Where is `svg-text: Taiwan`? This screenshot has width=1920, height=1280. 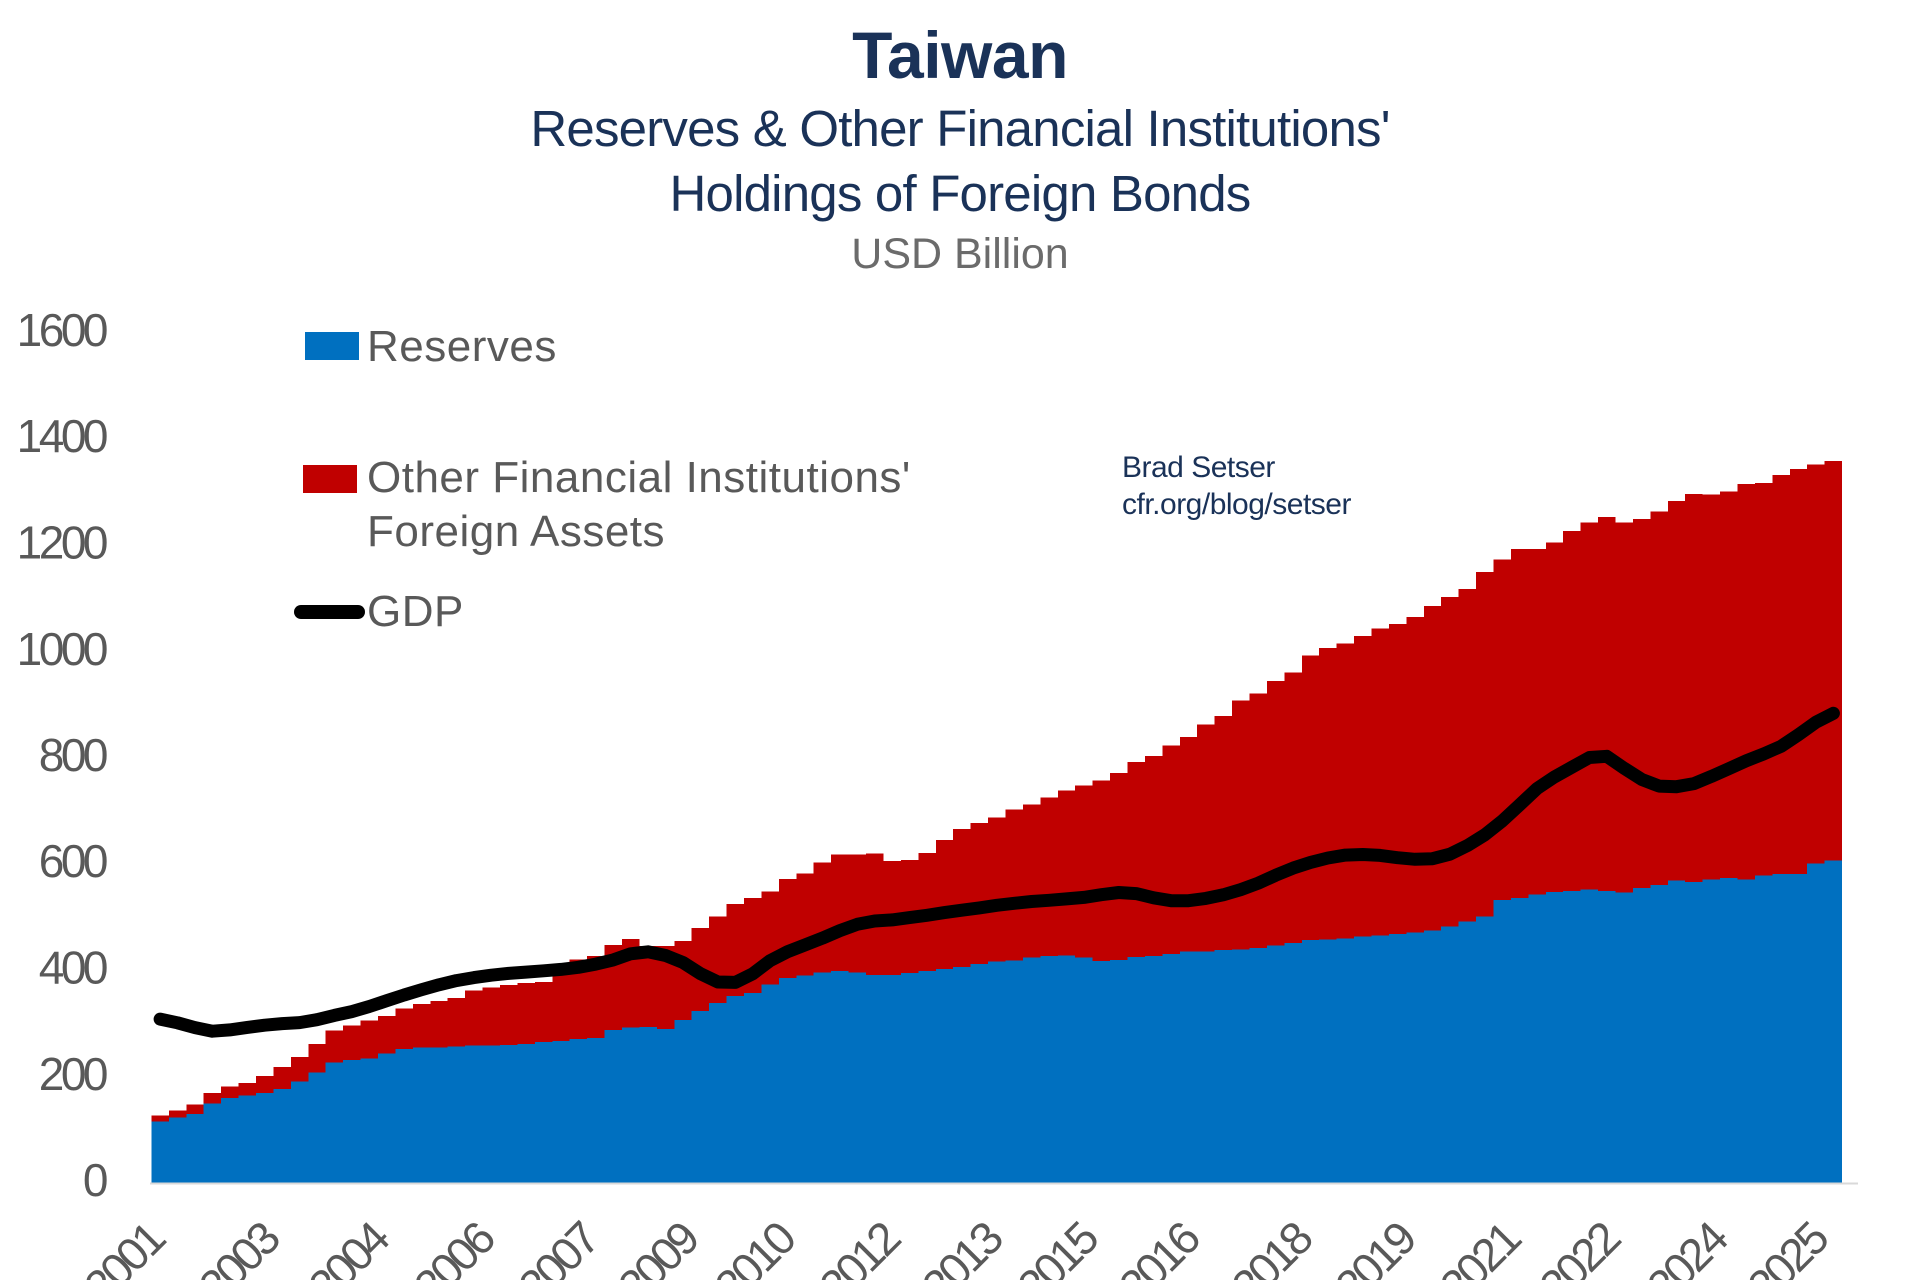 svg-text: Taiwan is located at coordinates (960, 55).